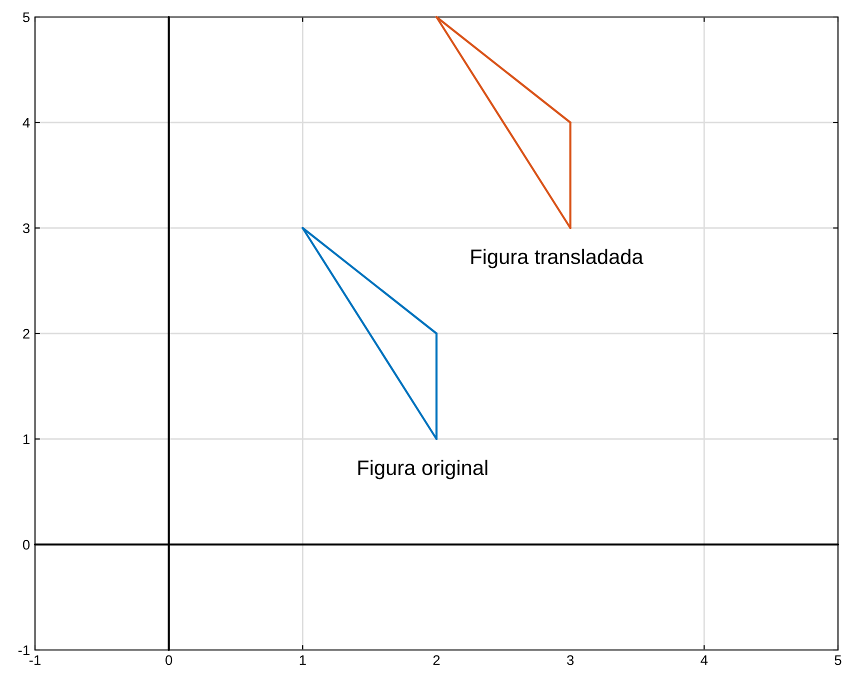 This screenshot has width=845, height=678. What do you see at coordinates (26, 439) in the screenshot?
I see `y-tick-label: 1` at bounding box center [26, 439].